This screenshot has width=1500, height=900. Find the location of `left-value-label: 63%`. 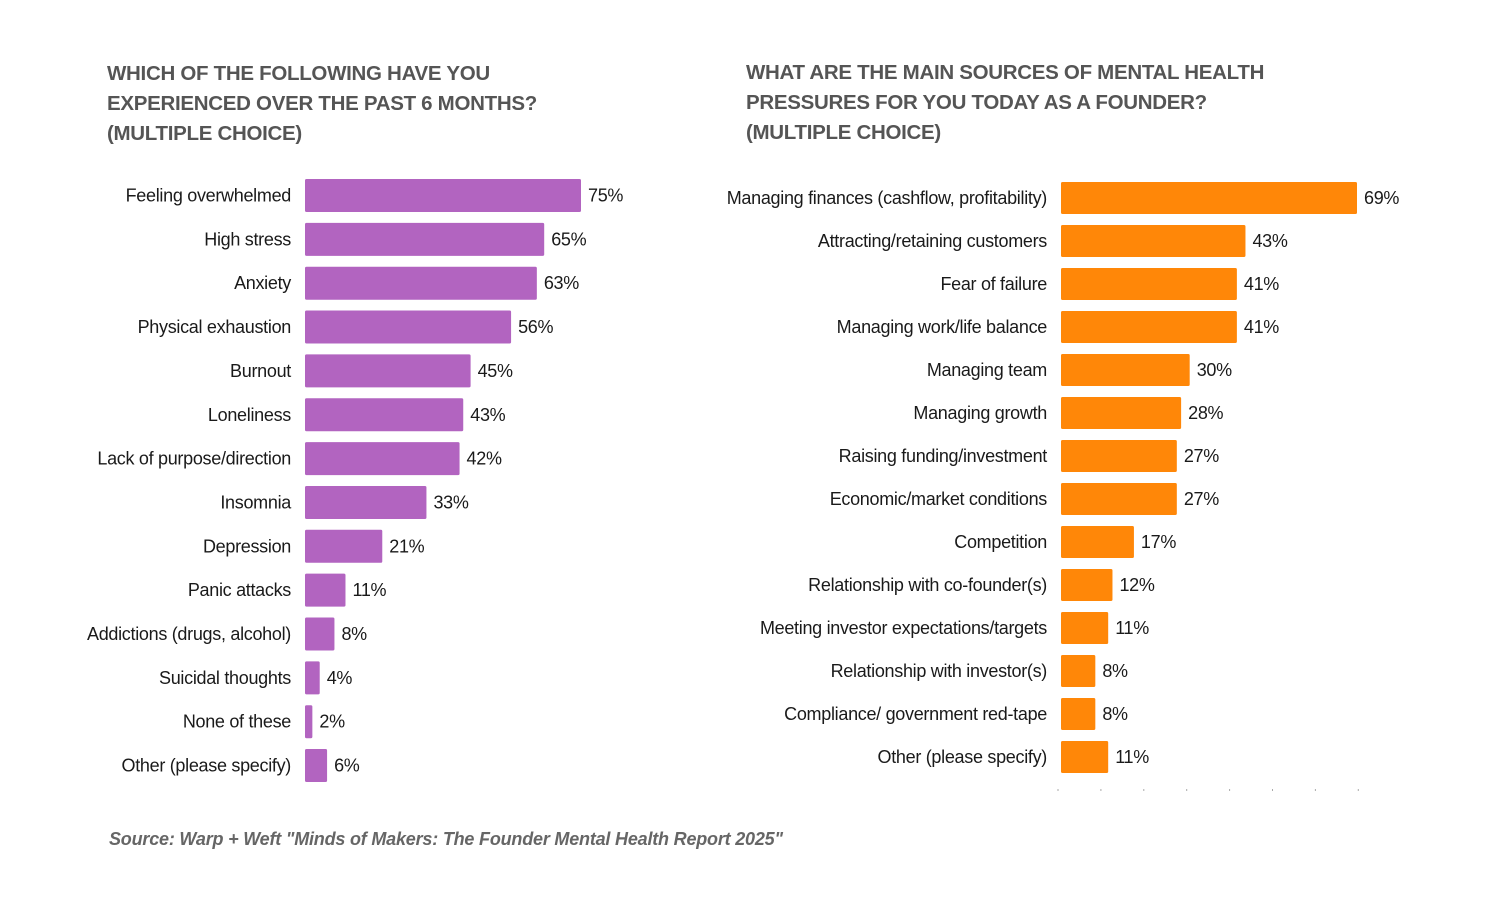

left-value-label: 63% is located at coordinates (561, 283).